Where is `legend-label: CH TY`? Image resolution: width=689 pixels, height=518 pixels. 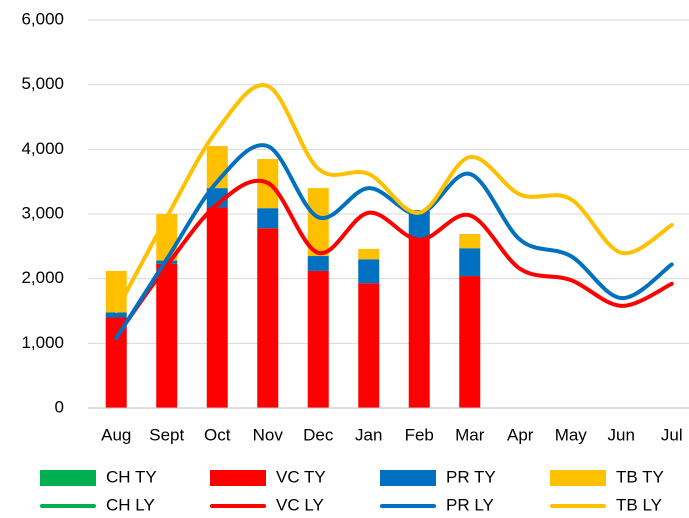 legend-label: CH TY is located at coordinates (131, 476).